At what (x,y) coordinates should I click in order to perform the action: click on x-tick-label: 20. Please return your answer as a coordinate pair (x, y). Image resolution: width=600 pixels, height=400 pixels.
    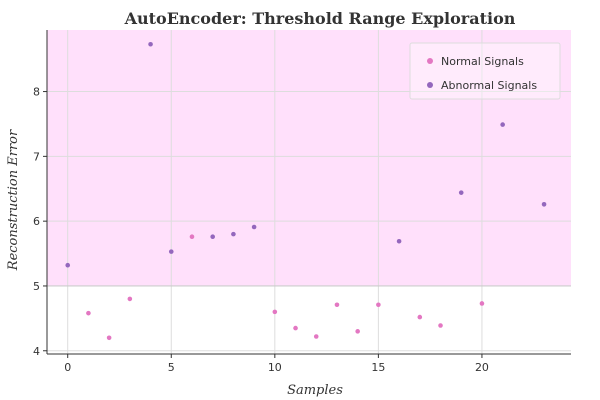
    Looking at the image, I should click on (482, 367).